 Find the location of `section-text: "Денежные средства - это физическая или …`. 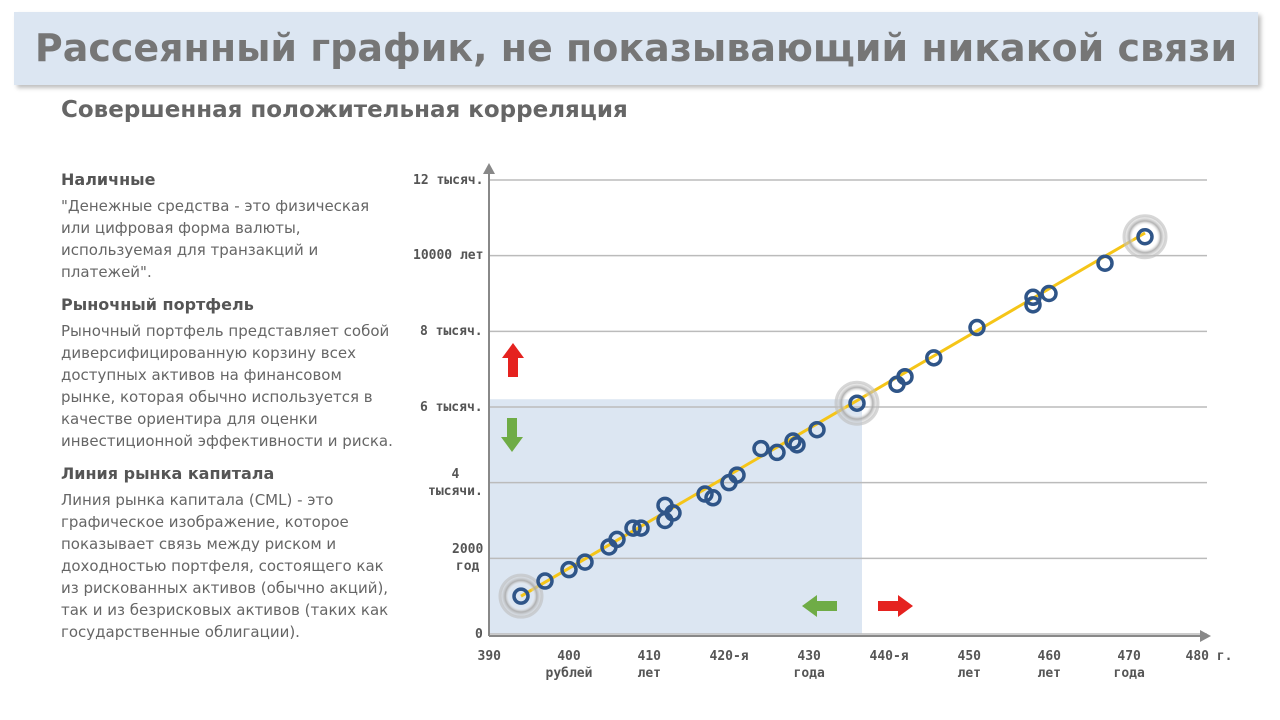

section-text: "Денежные средства - это физическая или … is located at coordinates (215, 239).